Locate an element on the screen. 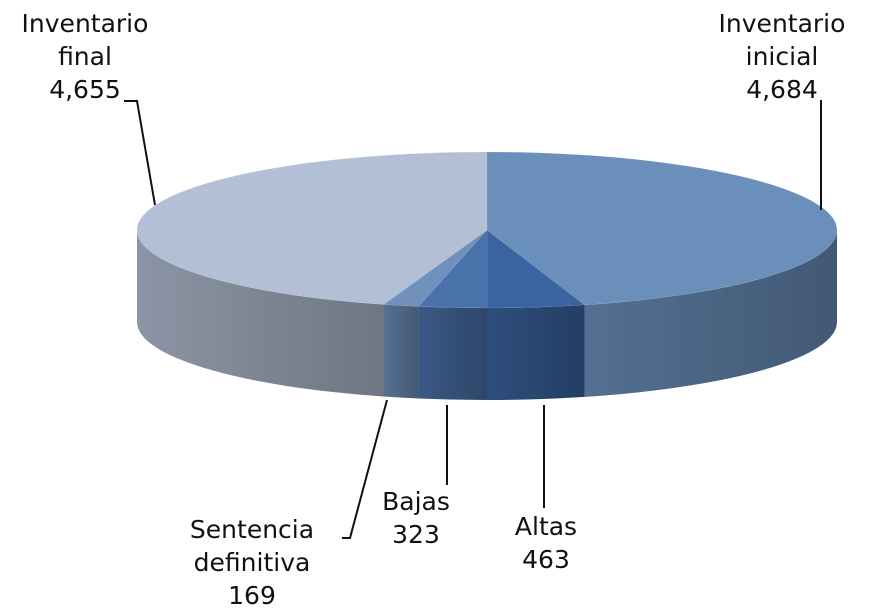 The width and height of the screenshot is (882, 610). data-label-value-2: 323 is located at coordinates (416, 534).